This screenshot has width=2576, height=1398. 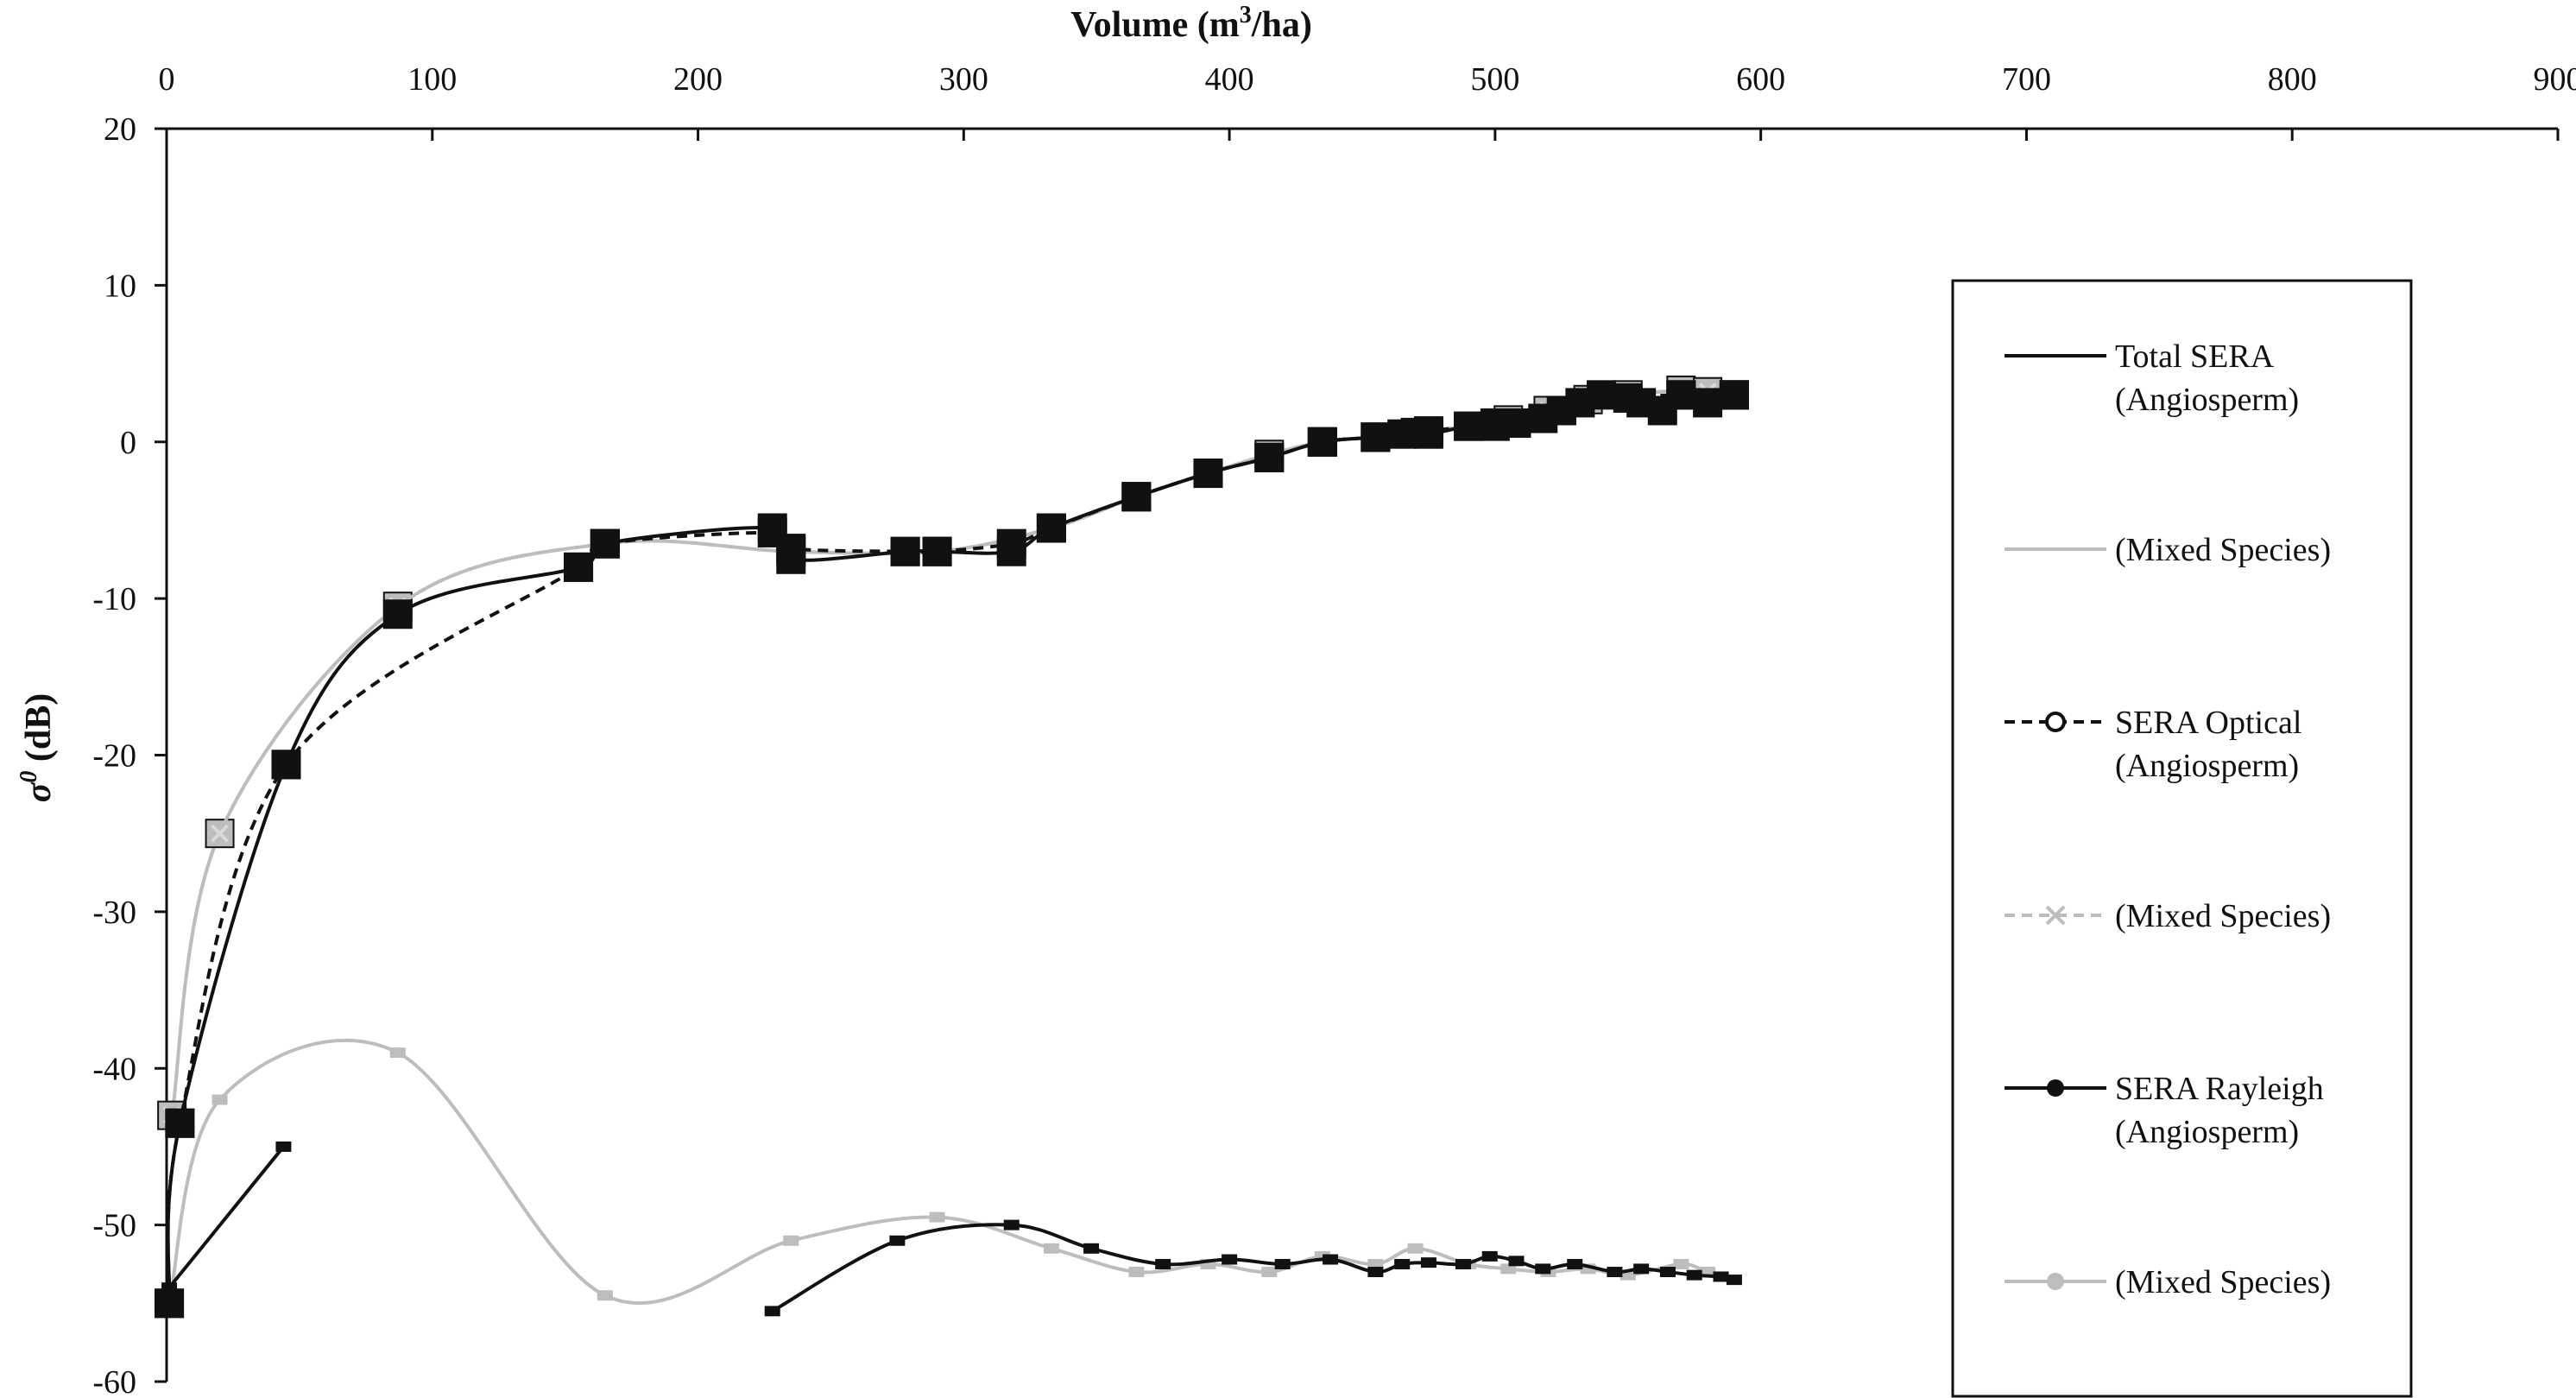 I want to click on legend-item-optical-mixed: (Mixed Species), so click(x=2168, y=916).